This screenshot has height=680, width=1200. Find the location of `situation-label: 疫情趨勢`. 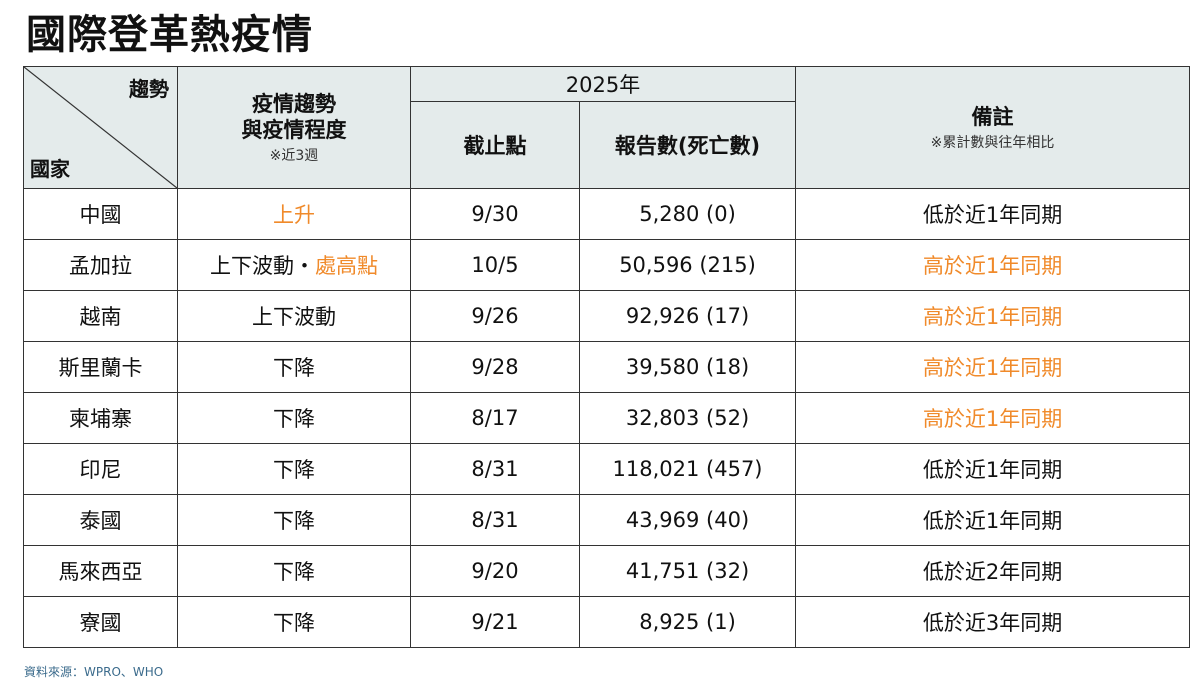

situation-label: 疫情趨勢 is located at coordinates (294, 103).